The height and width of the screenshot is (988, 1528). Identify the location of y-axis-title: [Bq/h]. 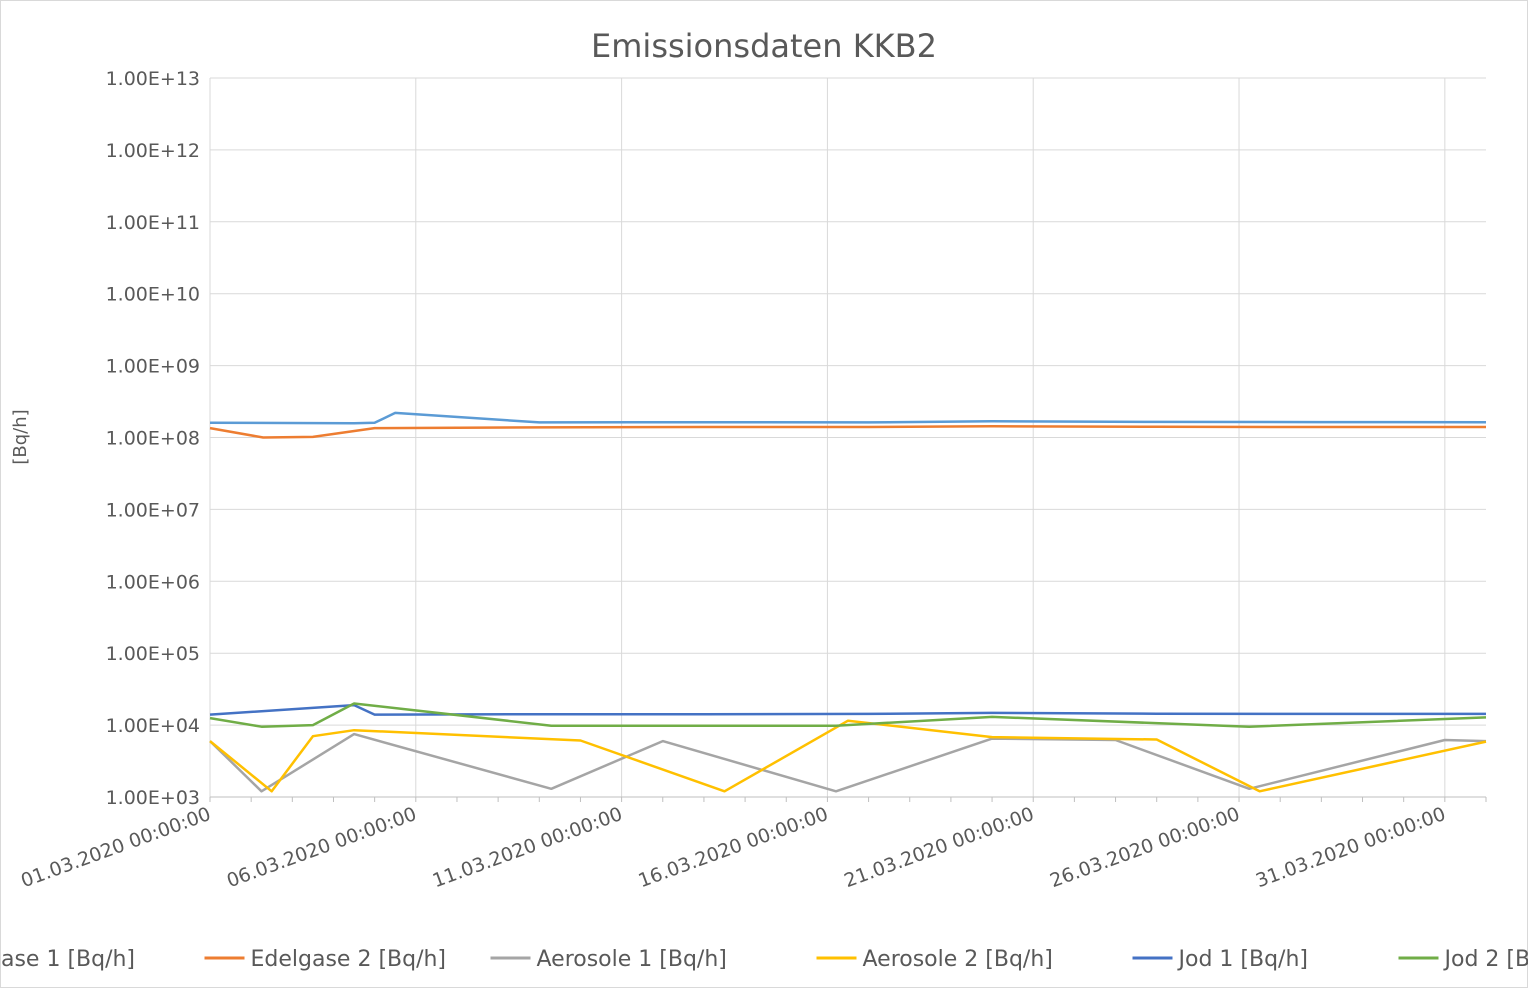
(20, 436).